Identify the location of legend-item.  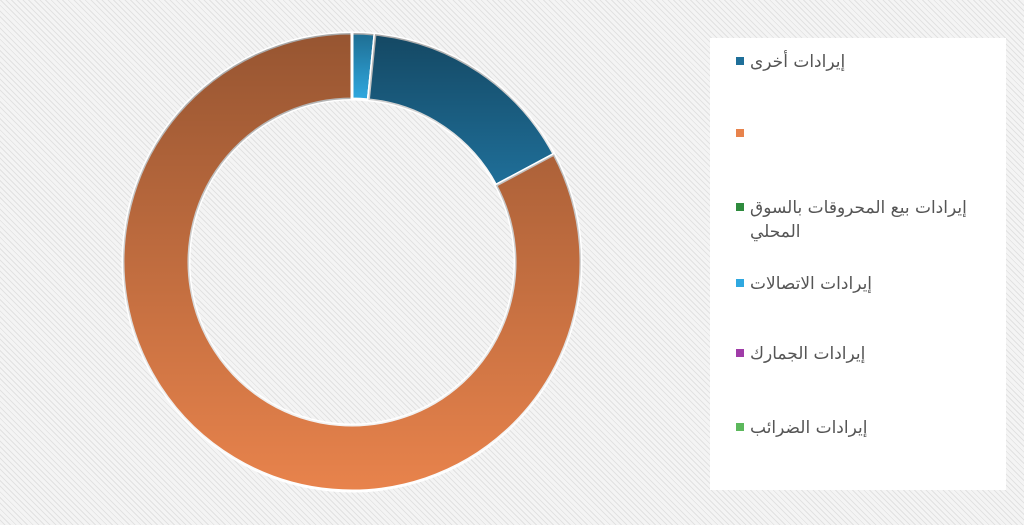
(867, 129).